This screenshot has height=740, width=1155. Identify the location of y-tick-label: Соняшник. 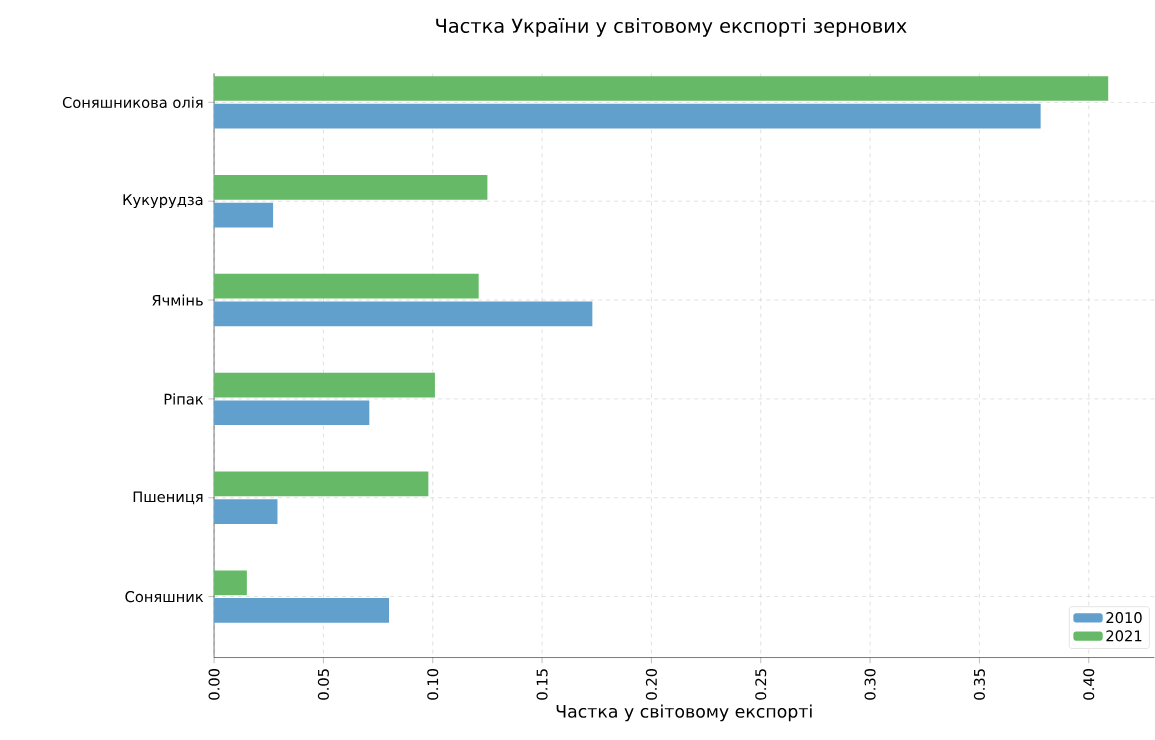
(164, 596).